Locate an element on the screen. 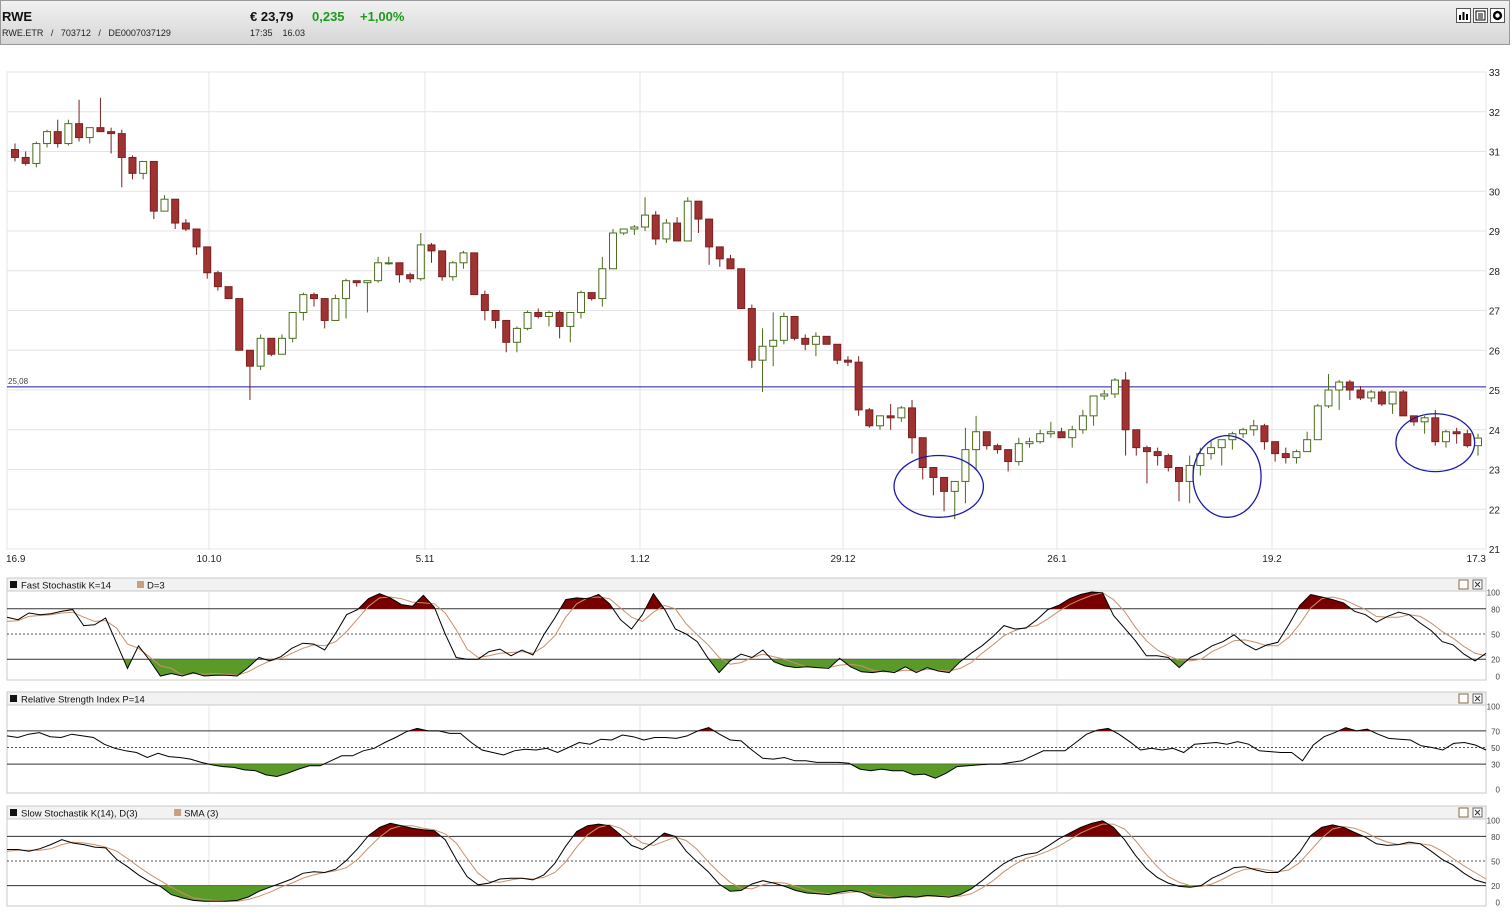 This screenshot has height=916, width=1512. close-circle-icon is located at coordinates (1497, 15).